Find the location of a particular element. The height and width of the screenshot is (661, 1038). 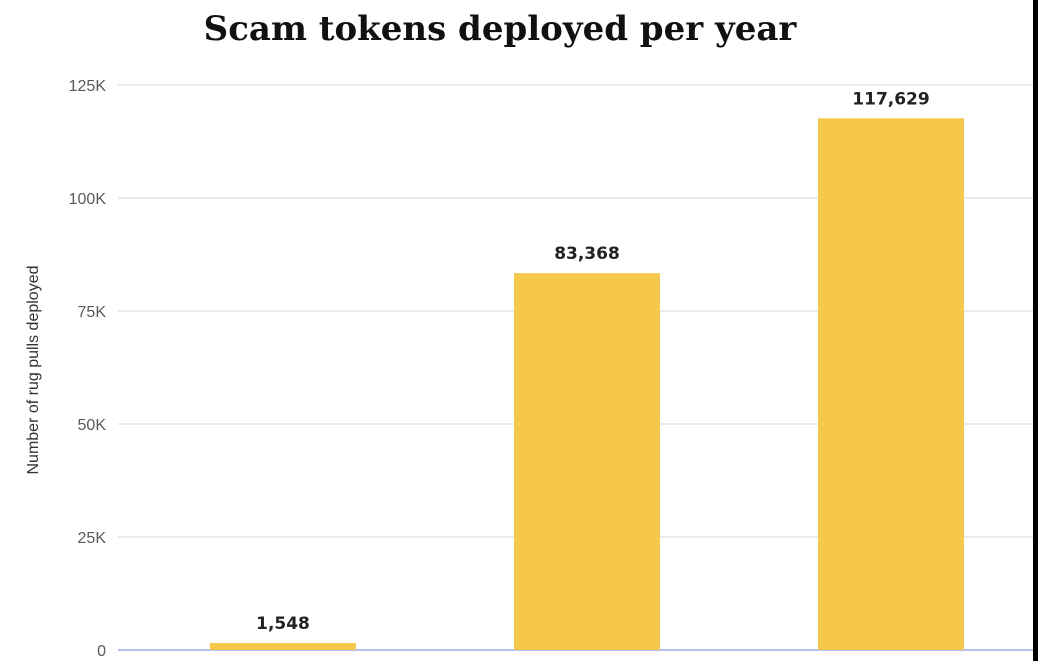

y-tick-label: 25K is located at coordinates (92, 538).